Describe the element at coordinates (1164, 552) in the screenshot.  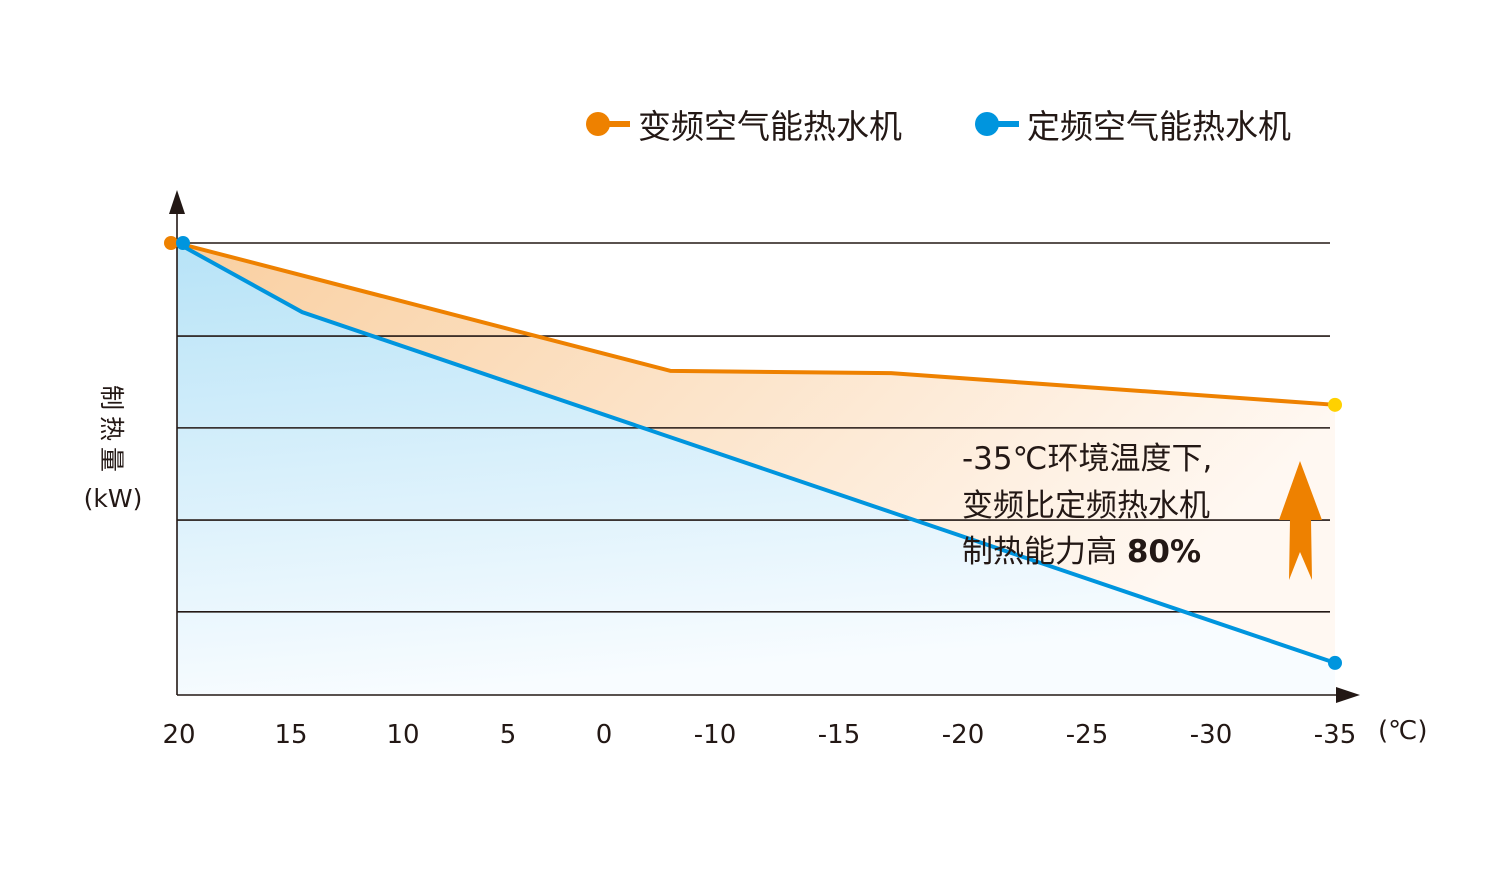
I see `annotation-value: 80%` at that location.